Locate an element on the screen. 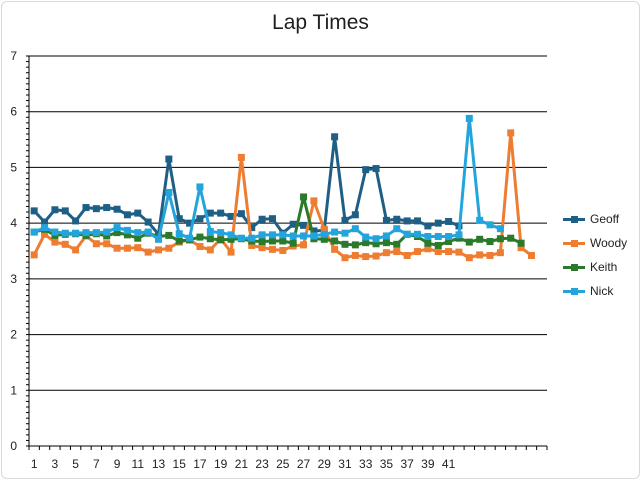 The image size is (641, 480). x-tick-label: 17 is located at coordinates (200, 464).